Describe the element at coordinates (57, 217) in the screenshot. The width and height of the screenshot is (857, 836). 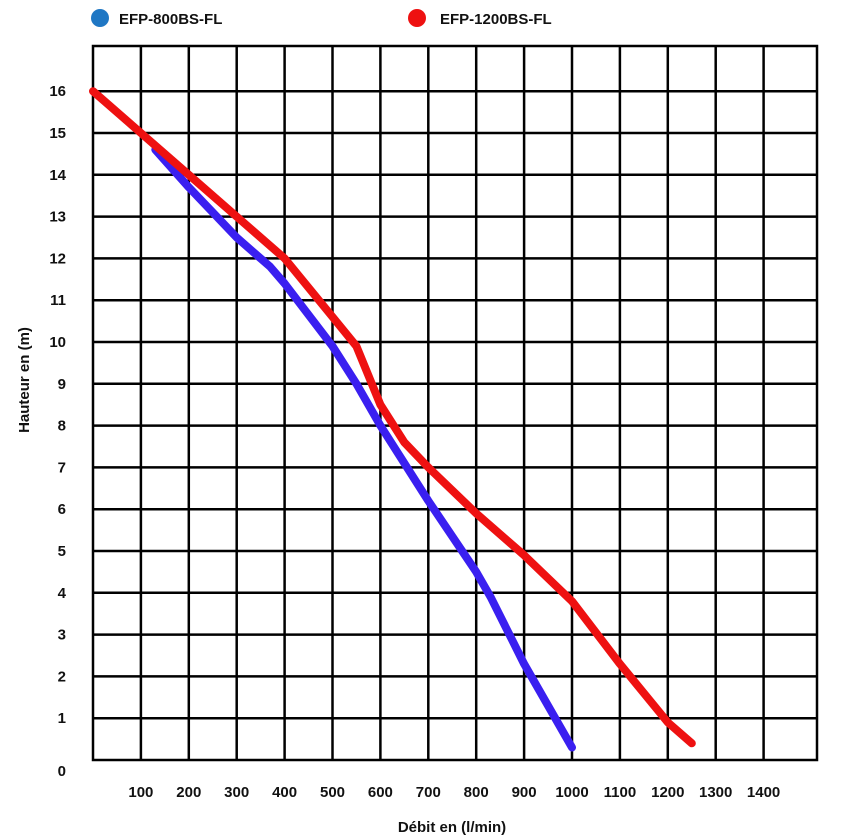
I see `y-tick-label: 13` at that location.